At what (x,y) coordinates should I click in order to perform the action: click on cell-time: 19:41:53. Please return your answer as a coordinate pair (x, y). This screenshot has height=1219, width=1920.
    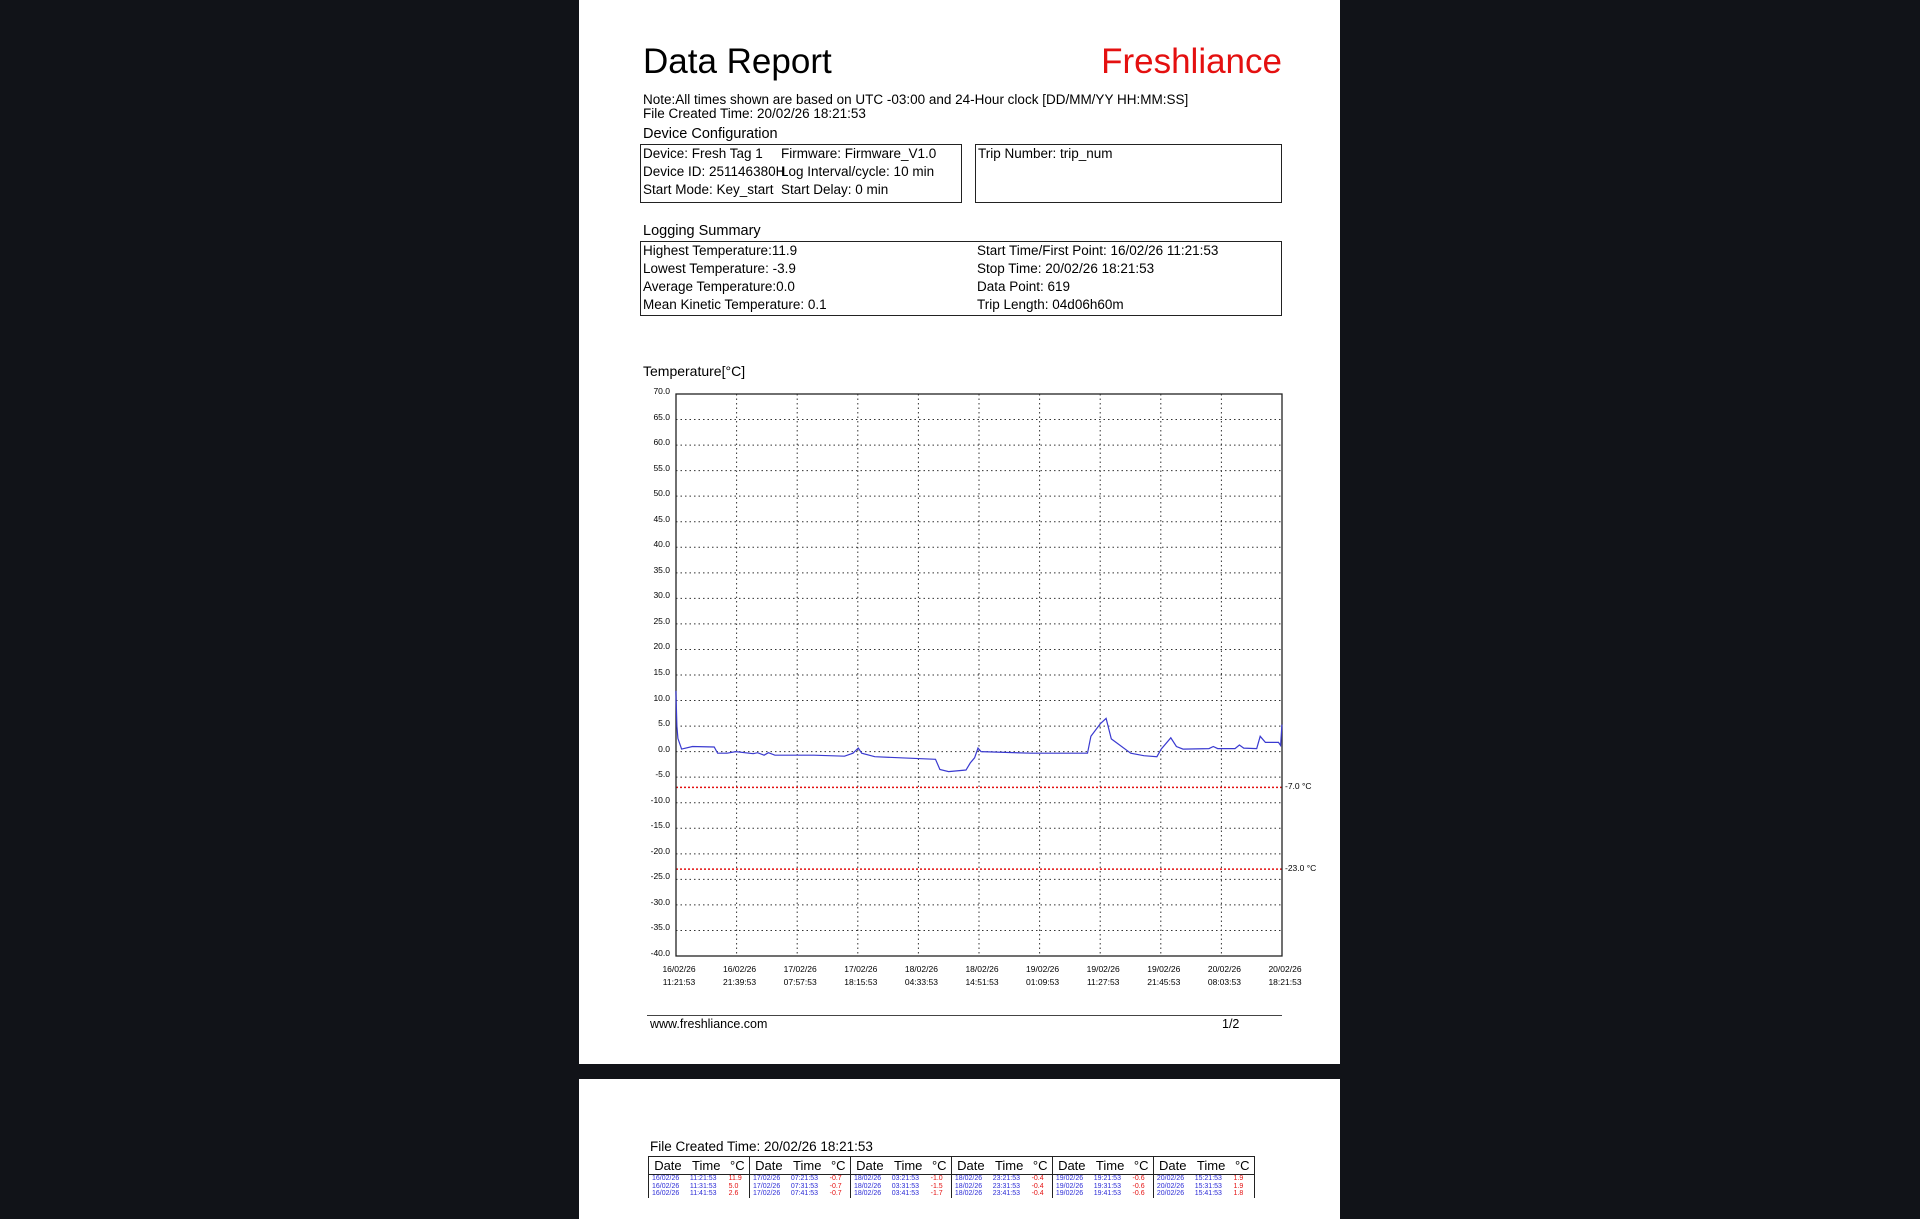
    Looking at the image, I should click on (1107, 1193).